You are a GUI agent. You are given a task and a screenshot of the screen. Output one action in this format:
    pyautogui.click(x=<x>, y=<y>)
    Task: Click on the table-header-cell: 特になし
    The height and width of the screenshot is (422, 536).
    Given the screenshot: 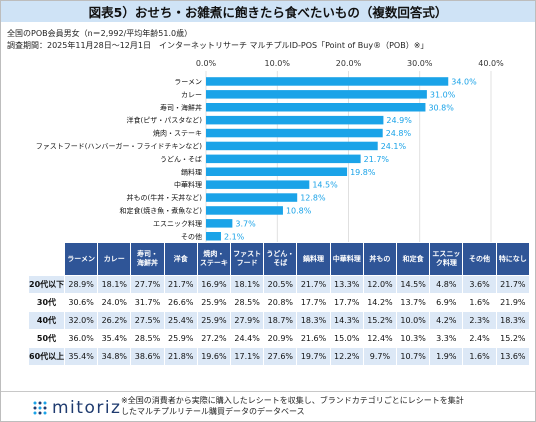 What is the action you would take?
    pyautogui.click(x=513, y=259)
    